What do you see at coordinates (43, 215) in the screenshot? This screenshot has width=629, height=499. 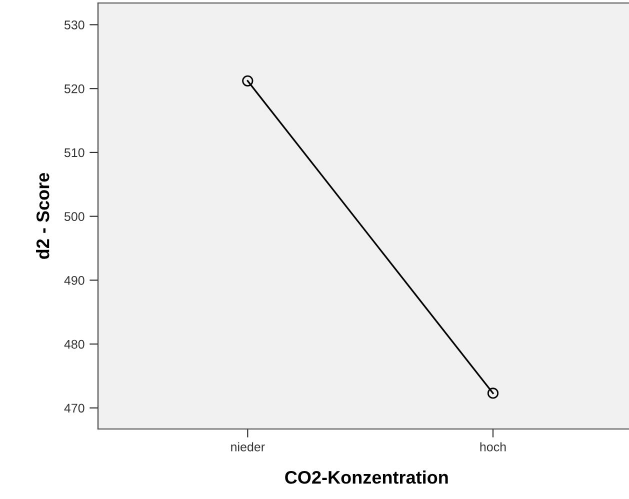 I see `y-axis-title: d2 - Score` at bounding box center [43, 215].